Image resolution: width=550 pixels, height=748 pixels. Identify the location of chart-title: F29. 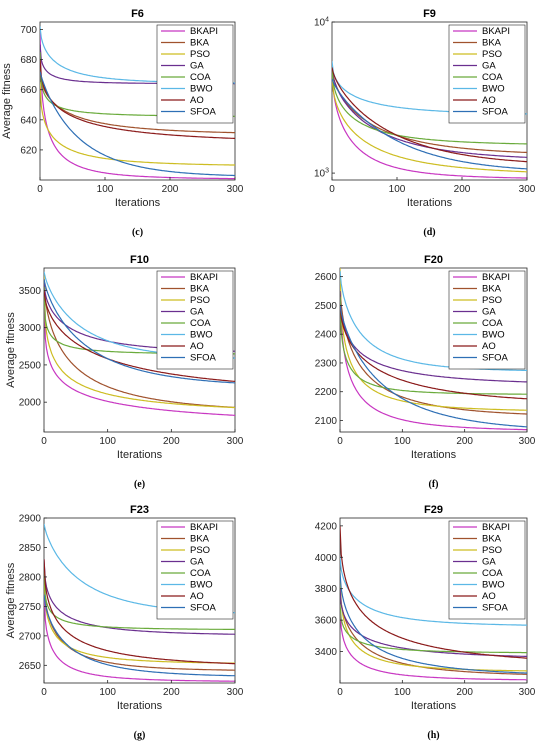
(433, 510).